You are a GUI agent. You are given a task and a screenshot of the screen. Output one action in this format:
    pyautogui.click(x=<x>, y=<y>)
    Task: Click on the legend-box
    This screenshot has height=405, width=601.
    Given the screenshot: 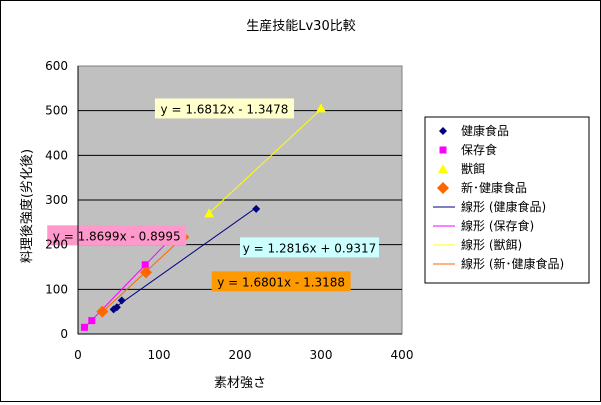 What is the action you would take?
    pyautogui.click(x=507, y=200)
    